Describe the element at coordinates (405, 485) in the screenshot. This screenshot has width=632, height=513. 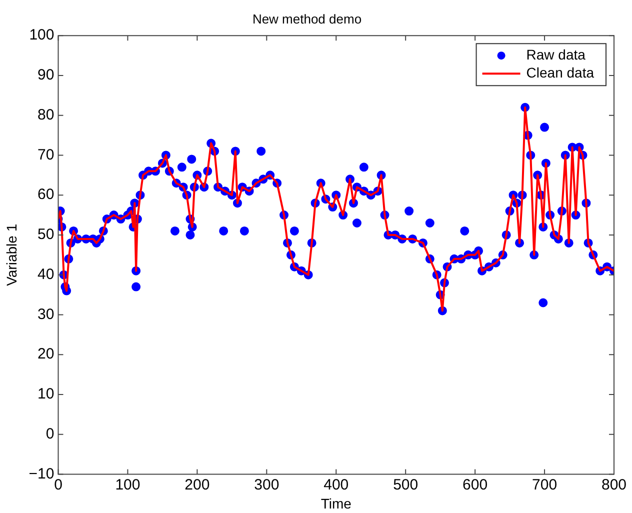
I see `x-tick-label: 500` at that location.